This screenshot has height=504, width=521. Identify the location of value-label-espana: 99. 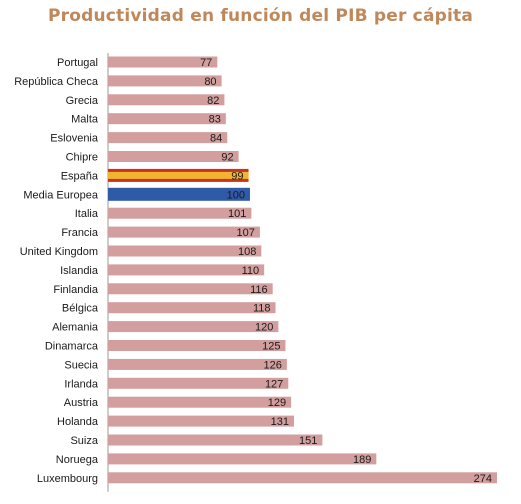
(237, 176).